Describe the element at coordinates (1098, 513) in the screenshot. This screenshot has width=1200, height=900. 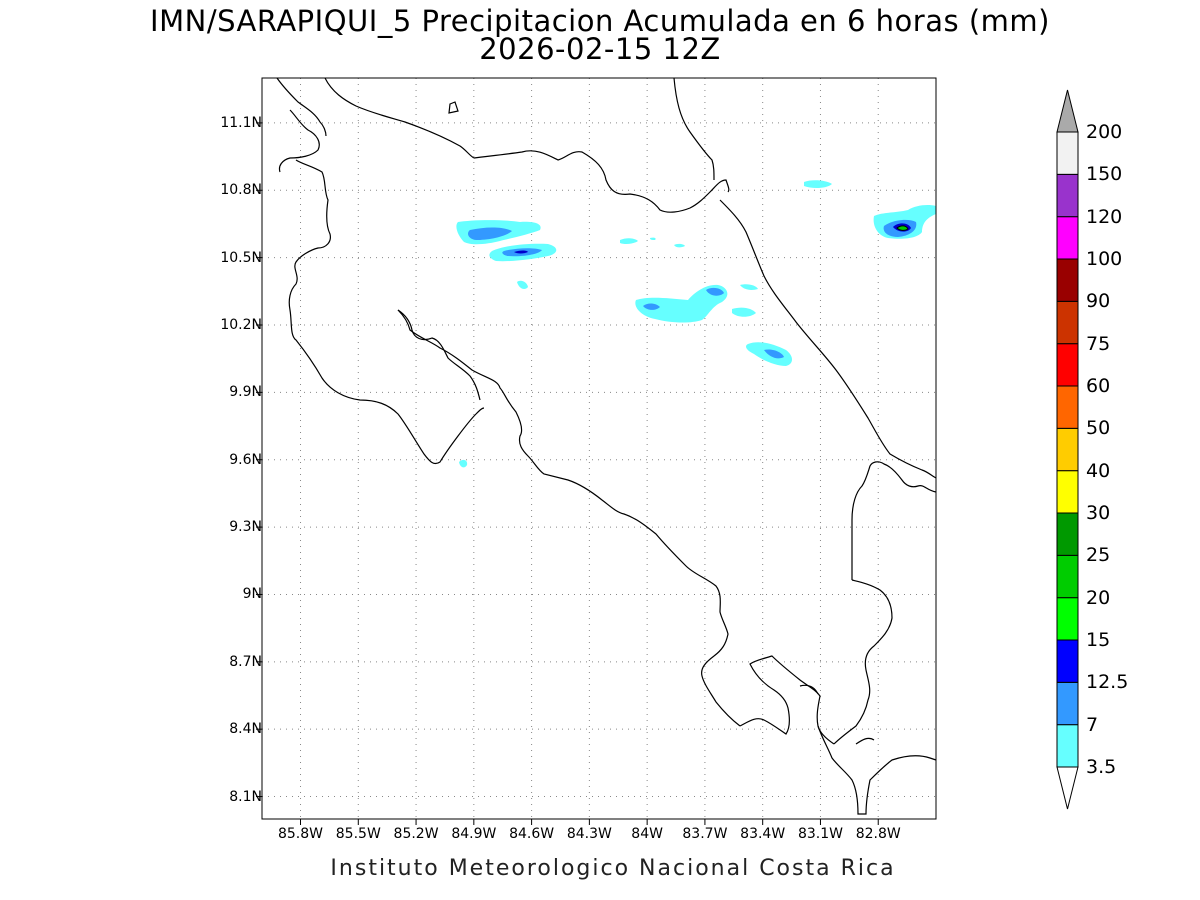
I see `colorbar-level-label: 30` at that location.